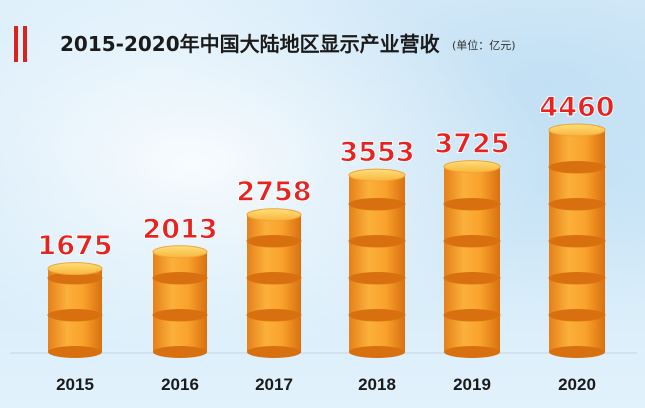  I want to click on x-tick-label-2017: 2017, so click(274, 384).